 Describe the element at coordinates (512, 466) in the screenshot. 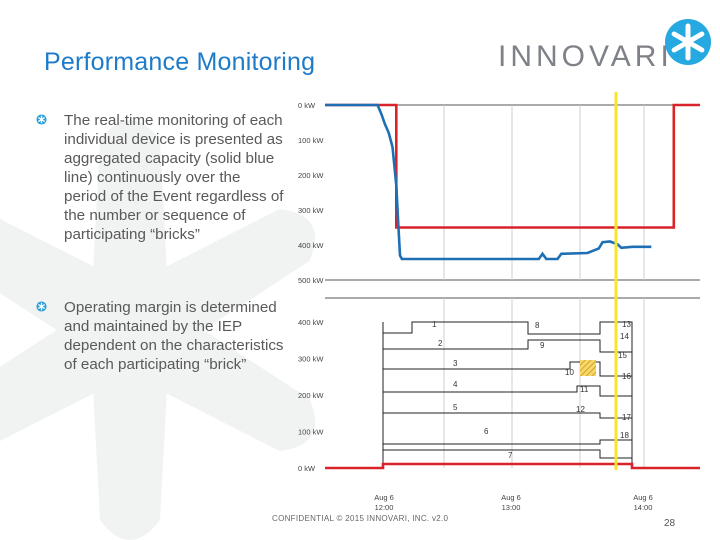

I see `bottom-target-line` at that location.